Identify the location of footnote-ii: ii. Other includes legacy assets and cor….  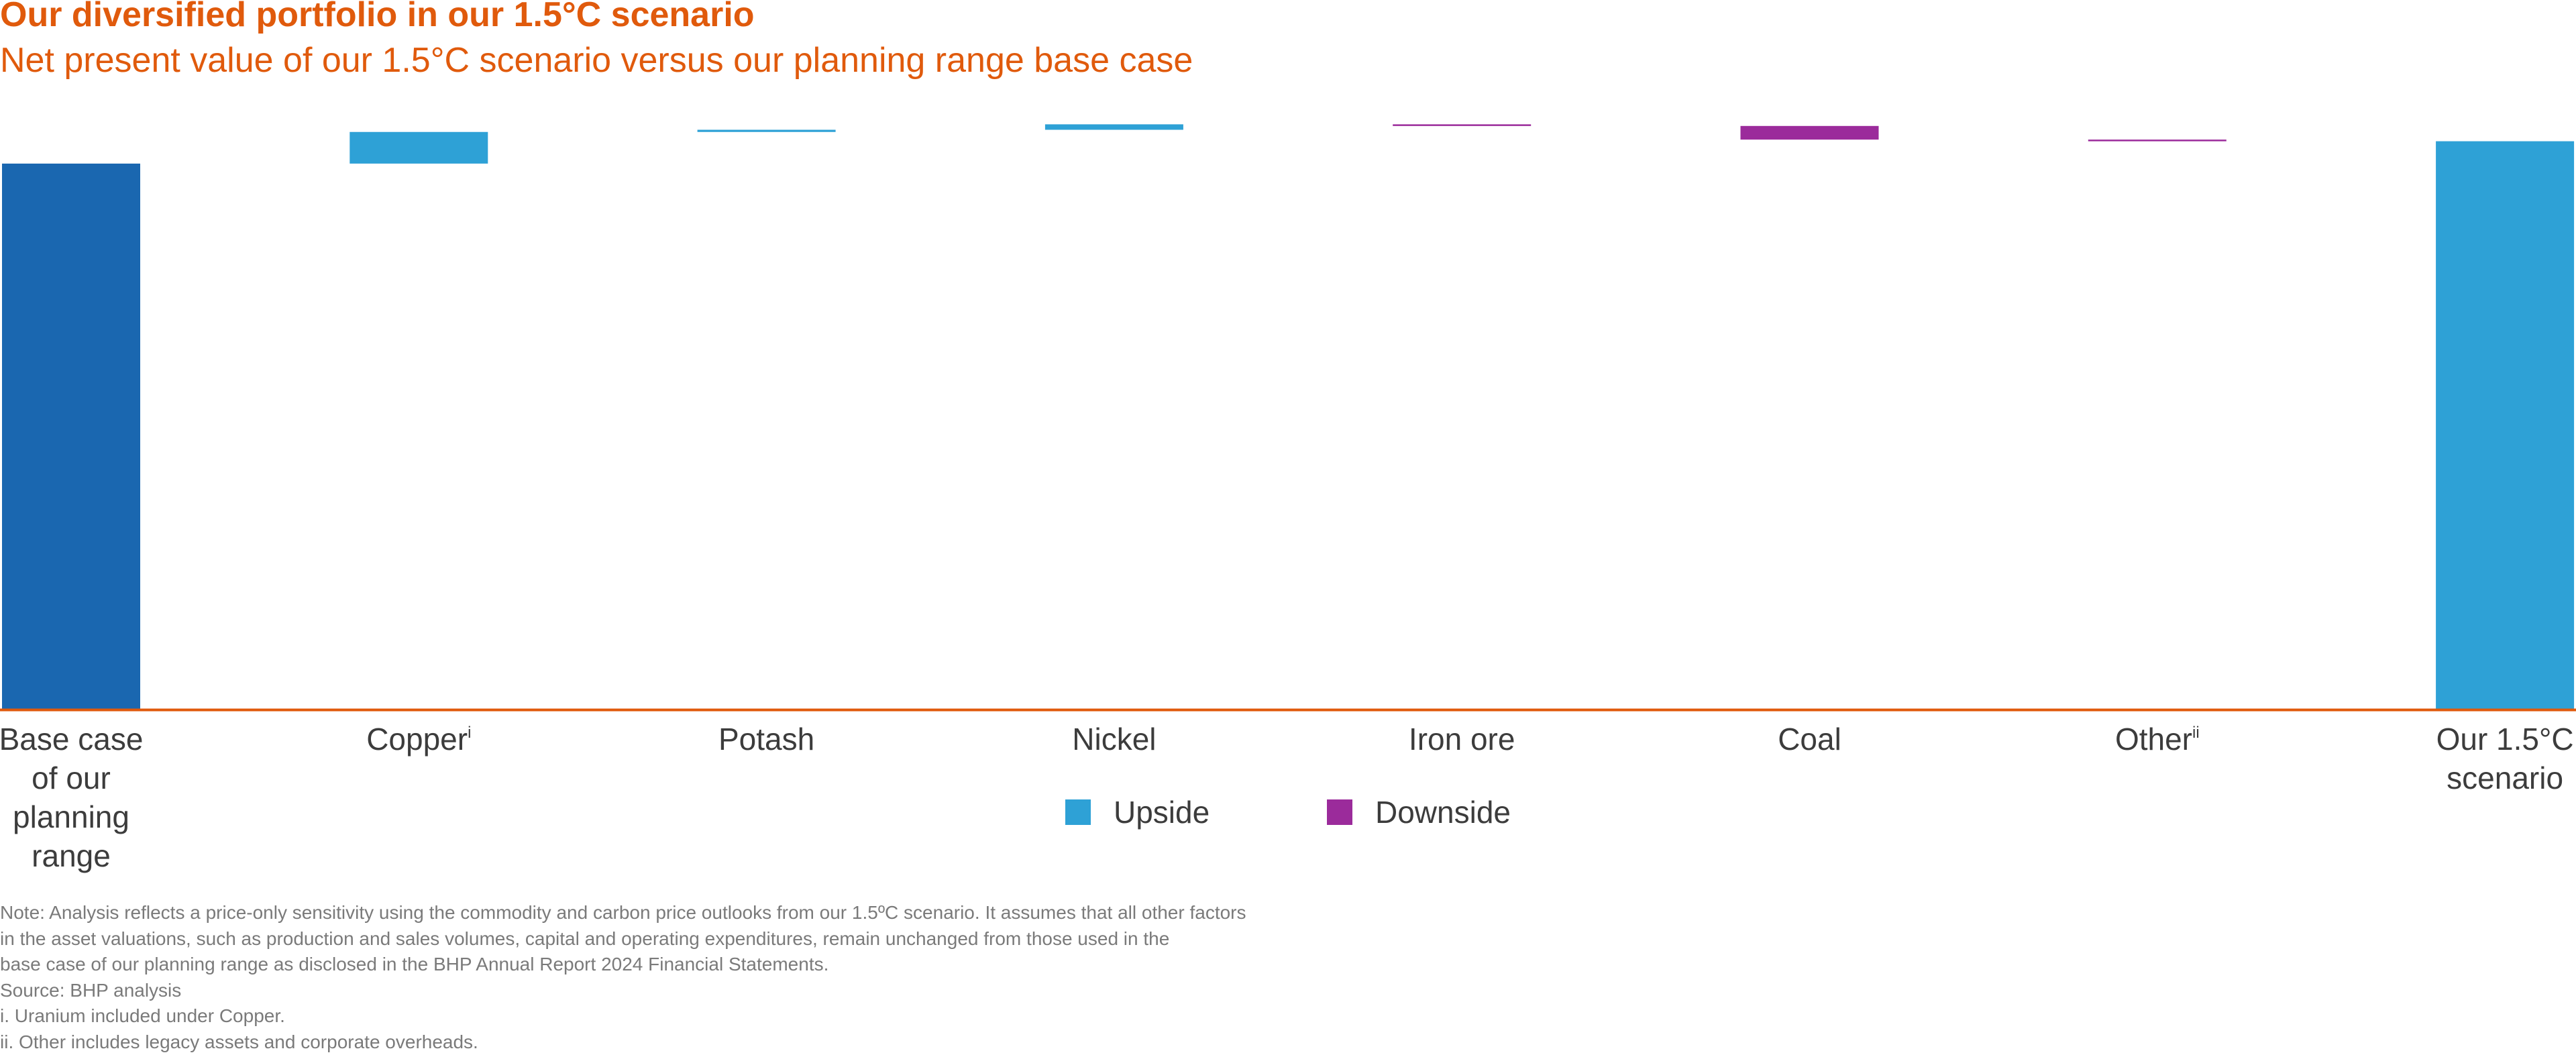
(239, 1041).